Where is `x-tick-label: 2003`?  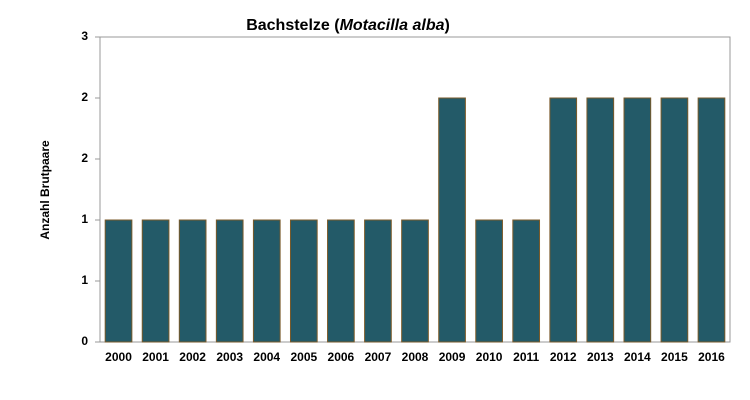
x-tick-label: 2003 is located at coordinates (229, 357).